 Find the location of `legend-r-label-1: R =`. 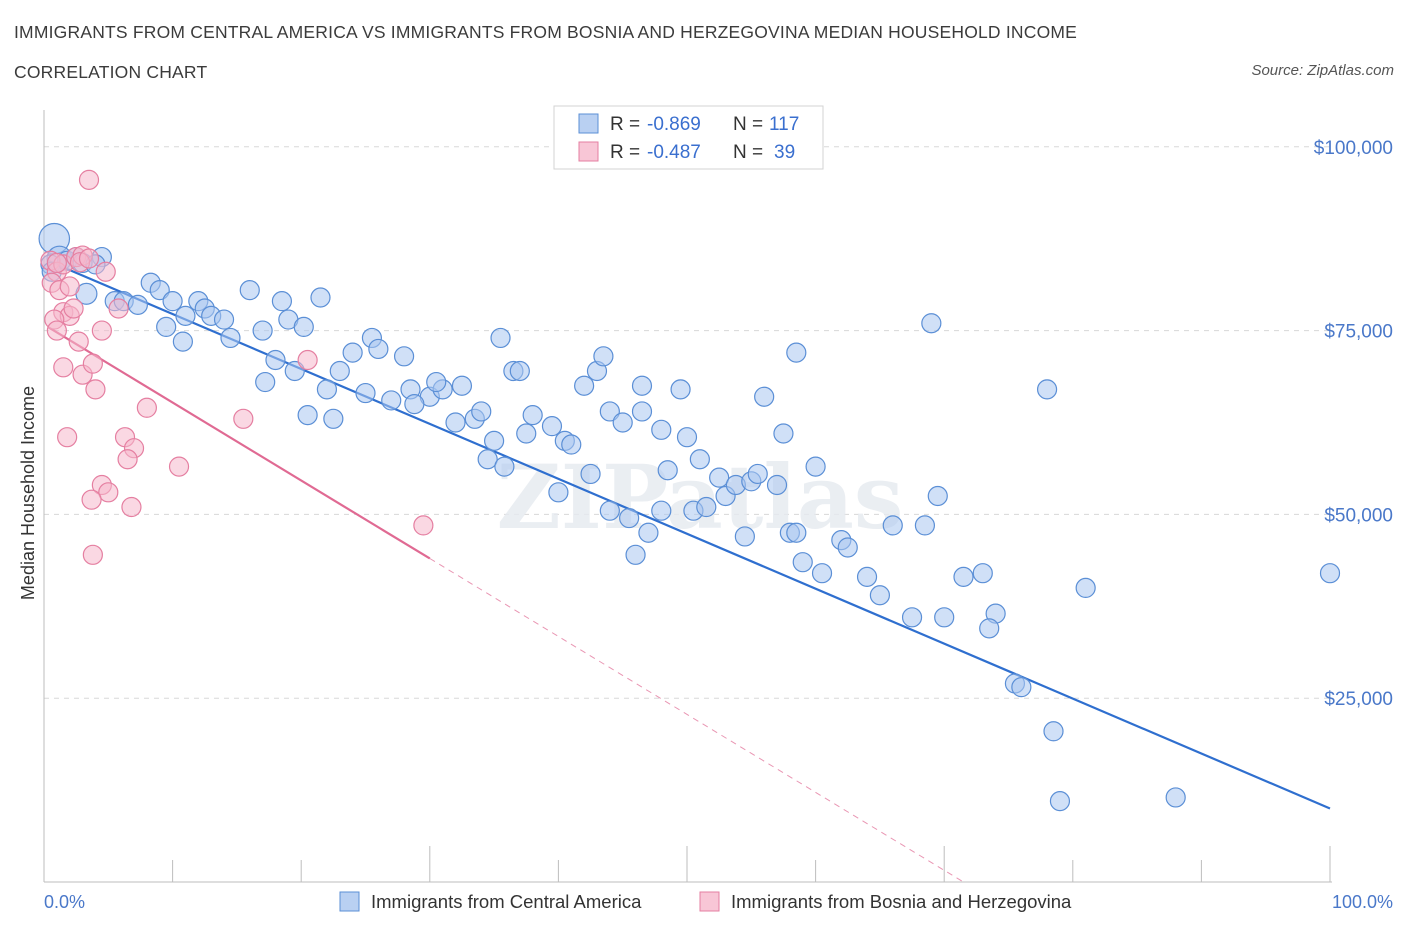

legend-r-label-1: R = is located at coordinates (625, 124).